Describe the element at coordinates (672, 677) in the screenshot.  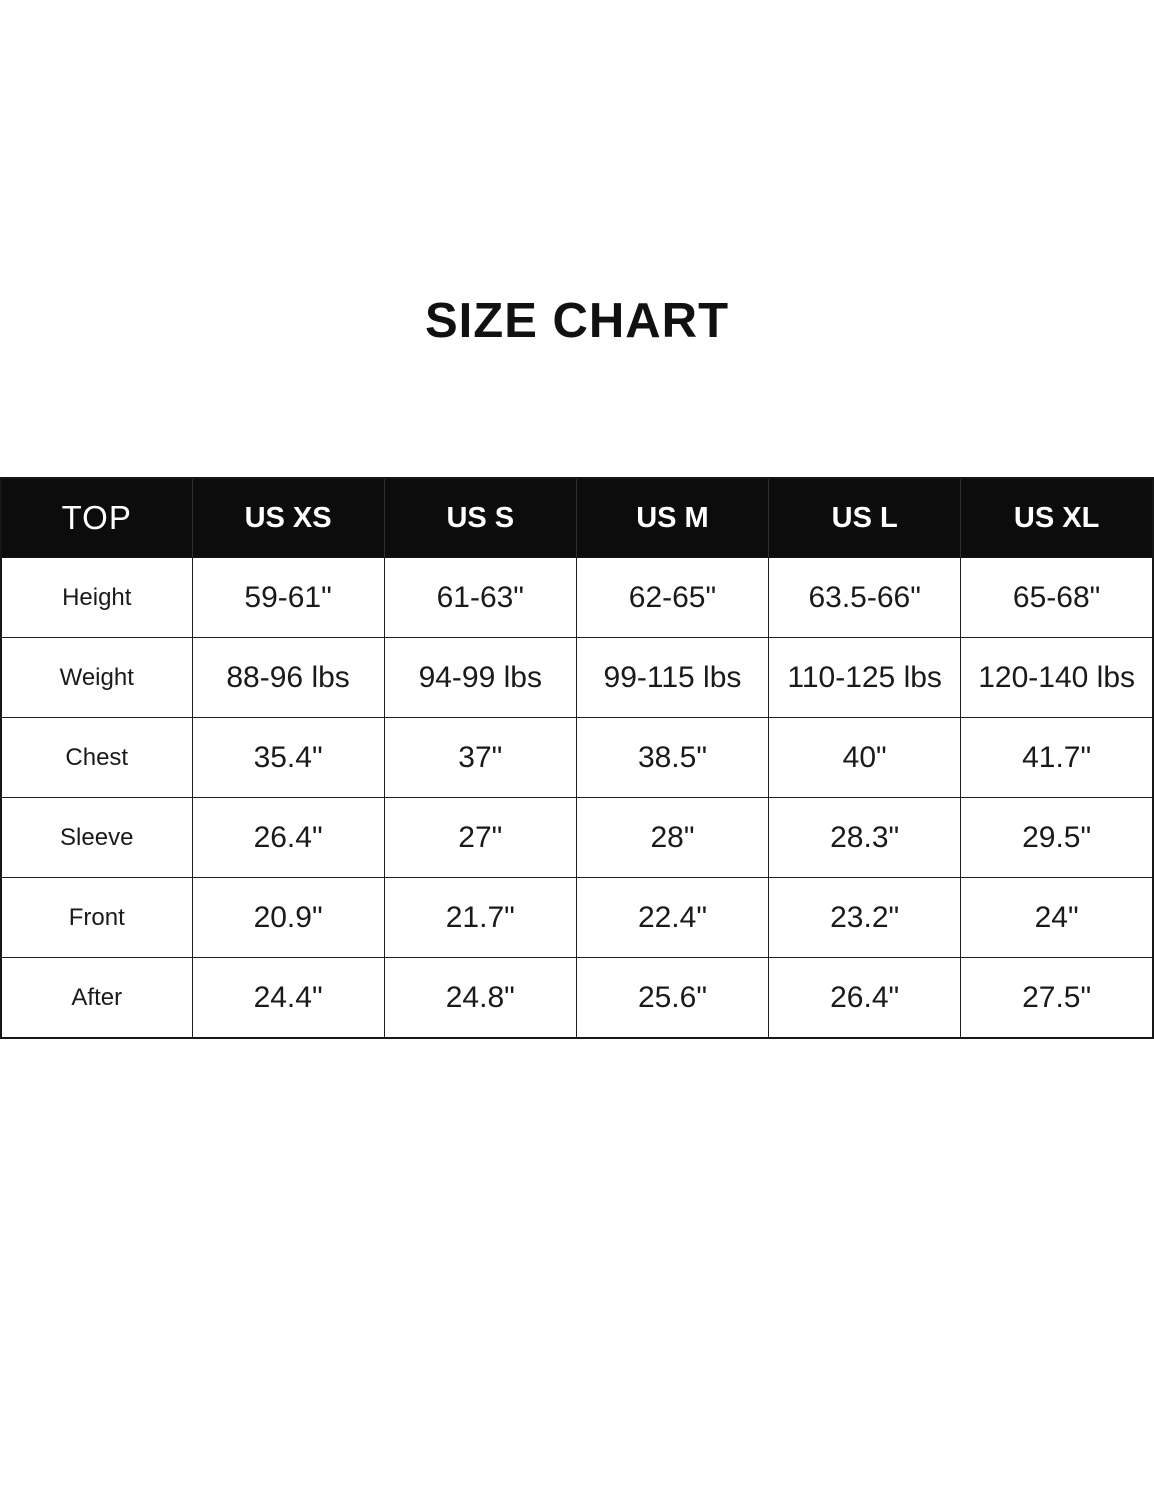
I see `cell-weight-m: 99-115 lbs` at that location.